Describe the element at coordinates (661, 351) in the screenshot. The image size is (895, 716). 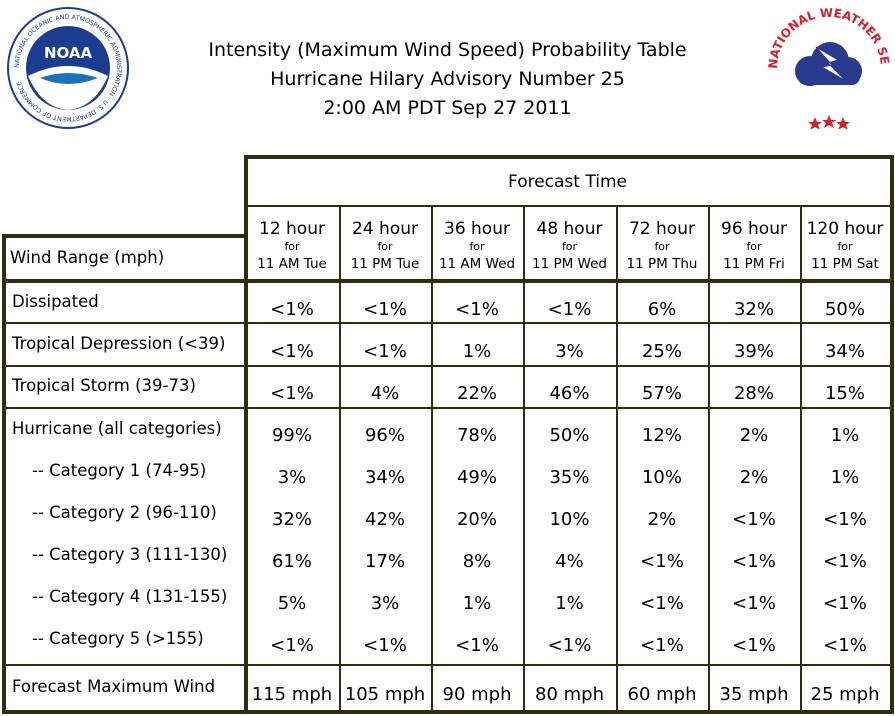
I see `table-cell: 25%` at that location.